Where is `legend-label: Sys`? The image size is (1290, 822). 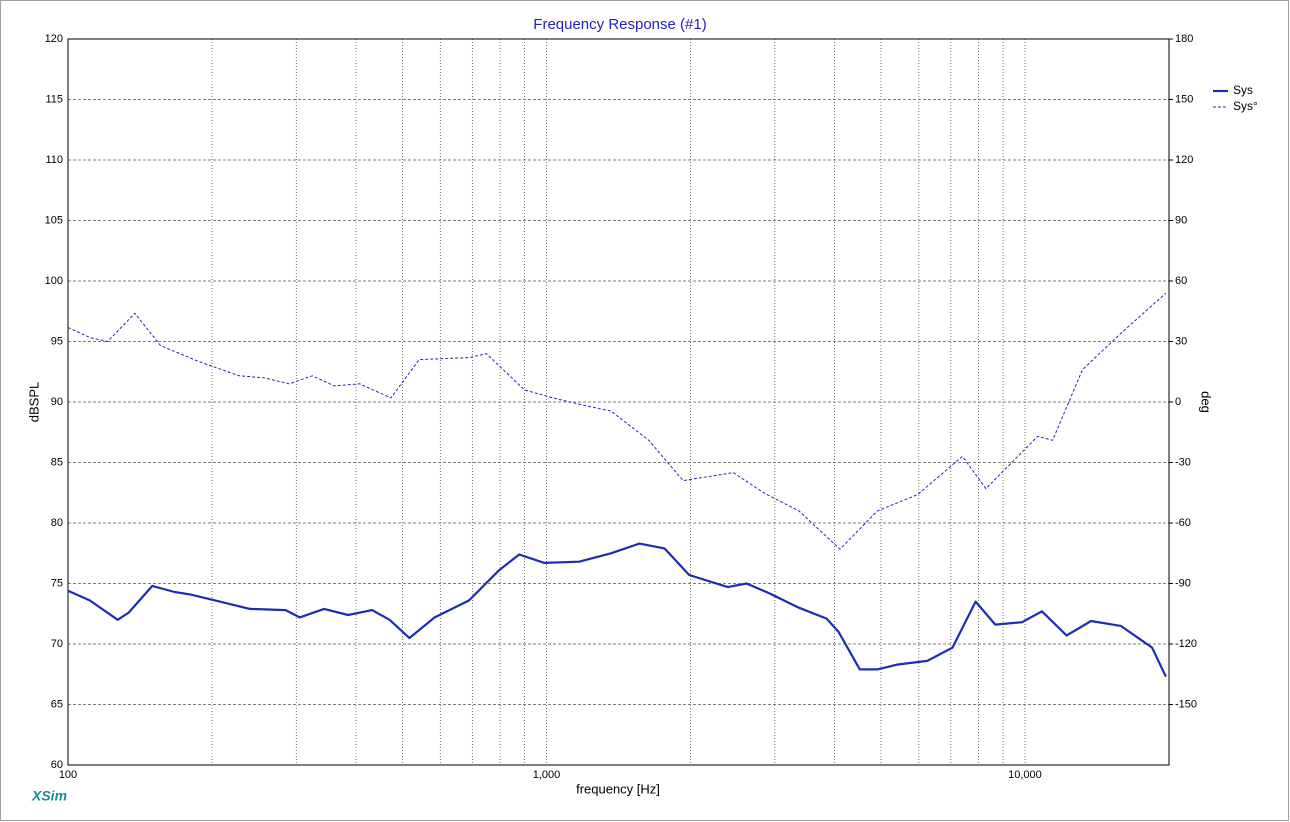 legend-label: Sys is located at coordinates (1243, 90).